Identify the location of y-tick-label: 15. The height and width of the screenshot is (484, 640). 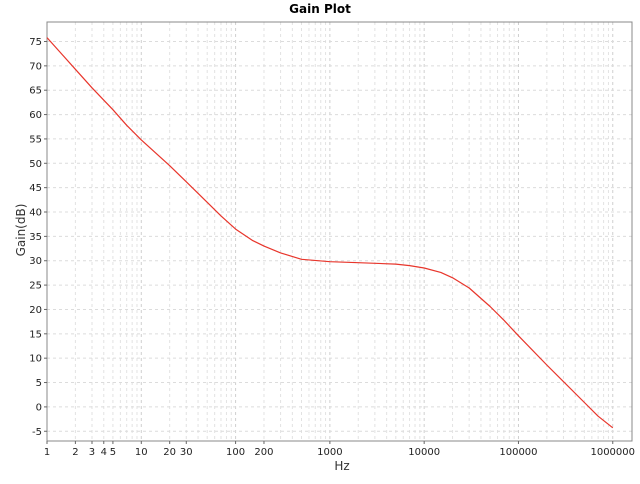
(35, 334).